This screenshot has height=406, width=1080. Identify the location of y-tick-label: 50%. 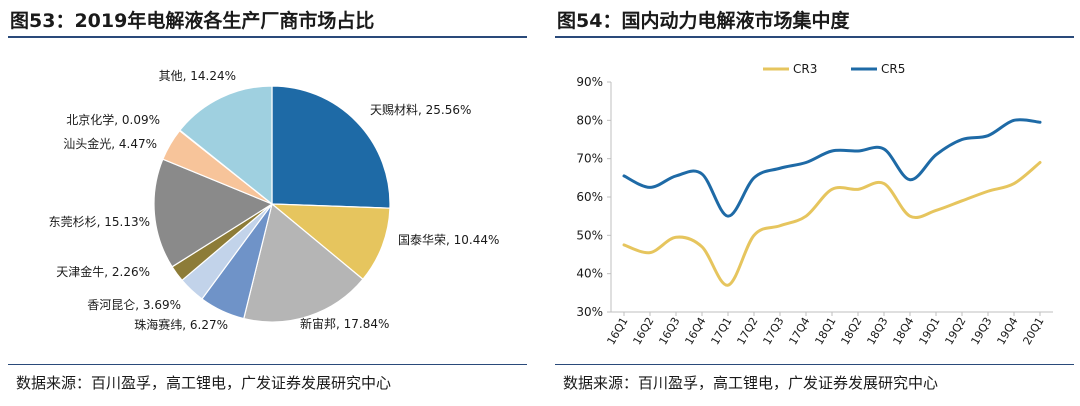
(589, 235).